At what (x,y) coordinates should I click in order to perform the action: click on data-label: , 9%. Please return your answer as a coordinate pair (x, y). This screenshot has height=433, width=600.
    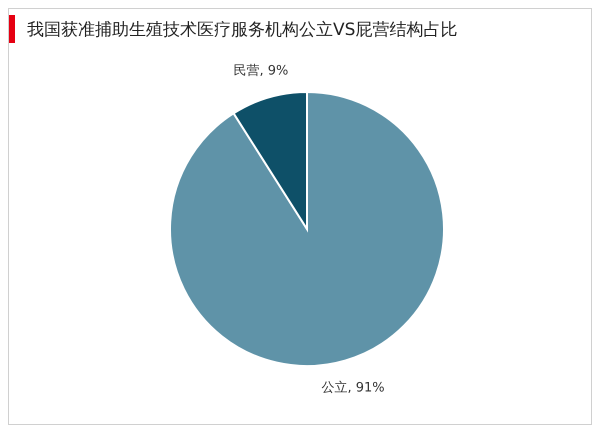
    Looking at the image, I should click on (274, 70).